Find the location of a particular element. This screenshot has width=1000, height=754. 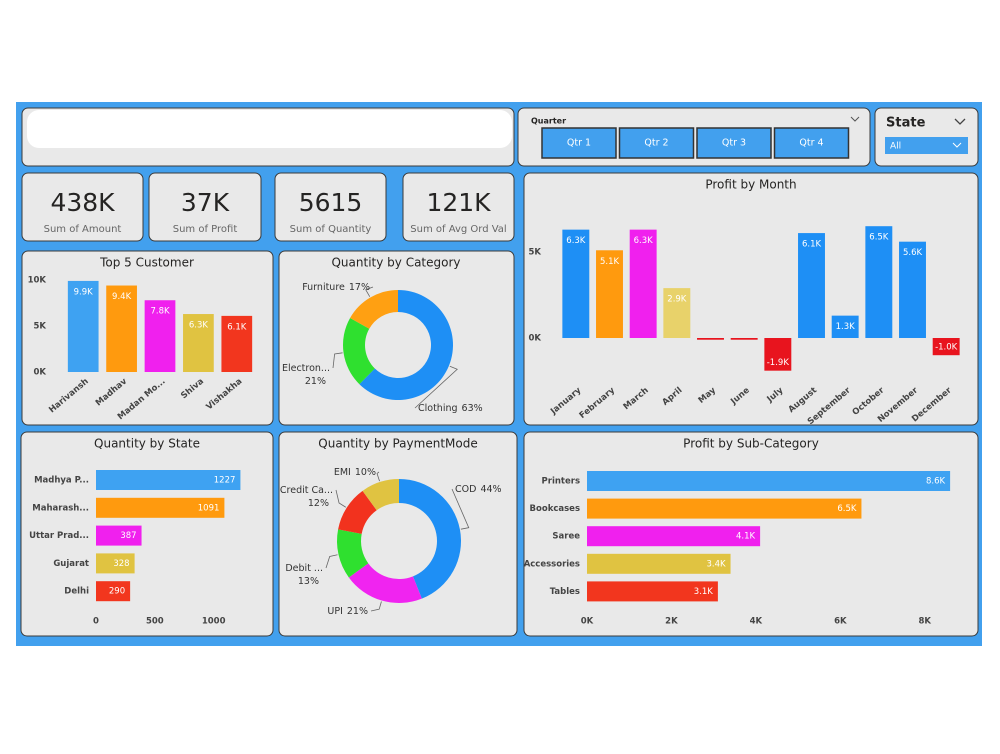

slicer-option: Qtr 3 is located at coordinates (734, 143).